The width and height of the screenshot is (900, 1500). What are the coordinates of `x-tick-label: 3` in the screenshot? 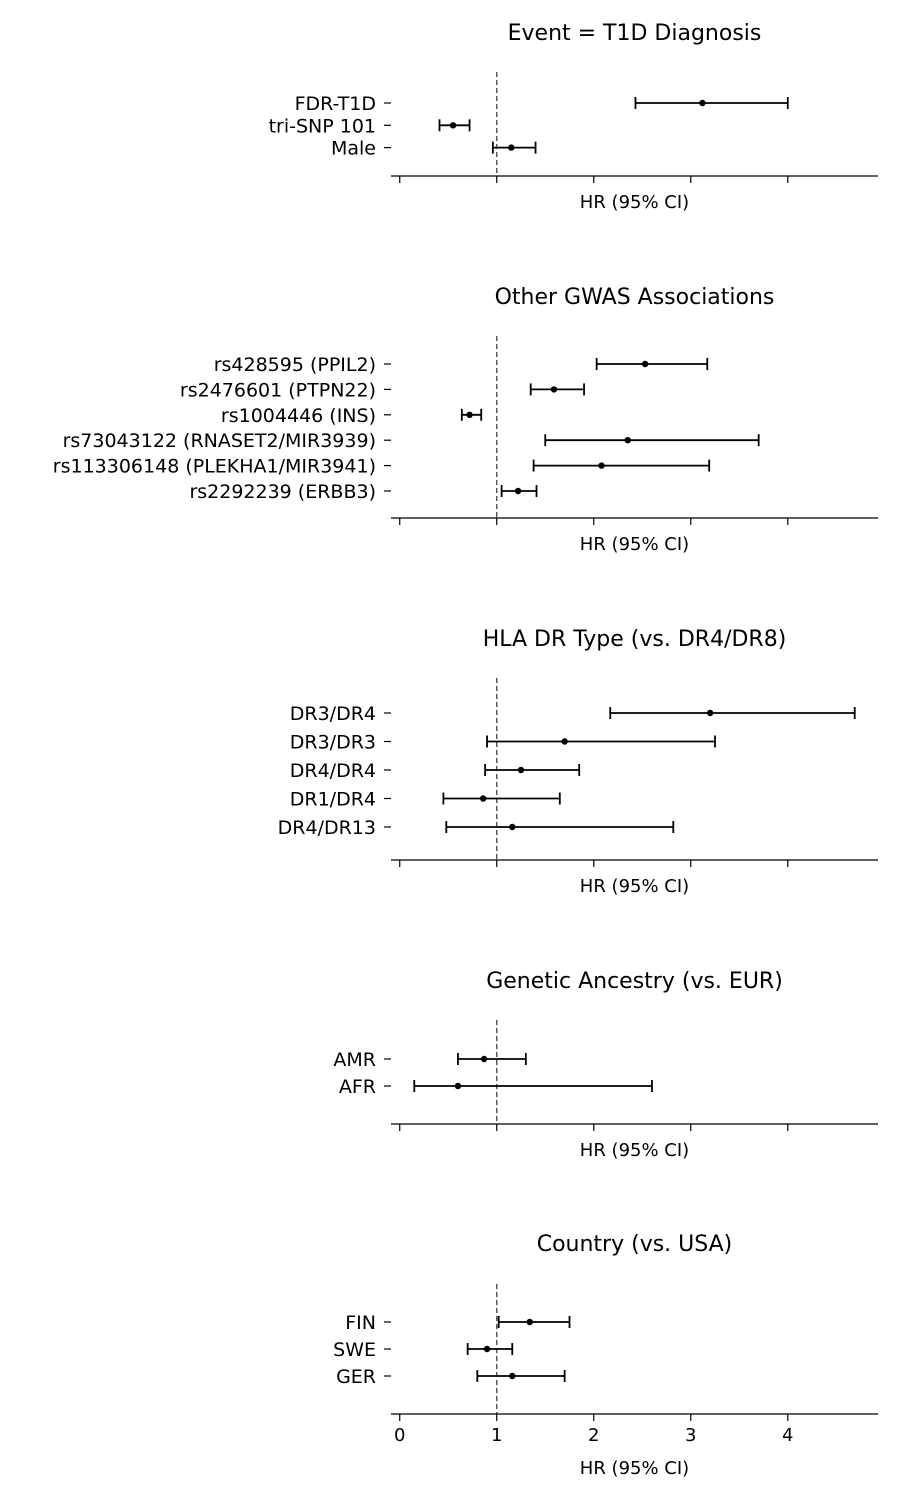 It's located at (690, 1435).